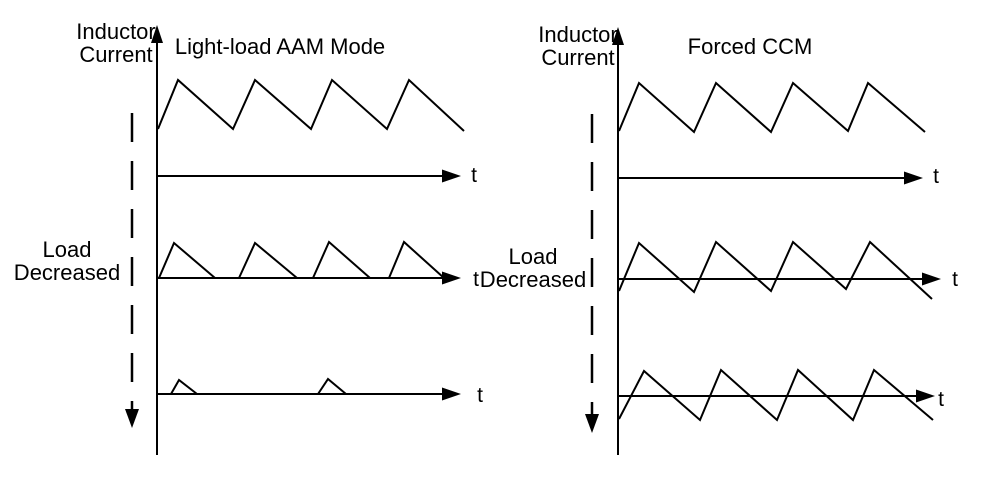  What do you see at coordinates (451, 394) in the screenshot?
I see `light-load-aam-time-axis-3-arrowhead-icon` at bounding box center [451, 394].